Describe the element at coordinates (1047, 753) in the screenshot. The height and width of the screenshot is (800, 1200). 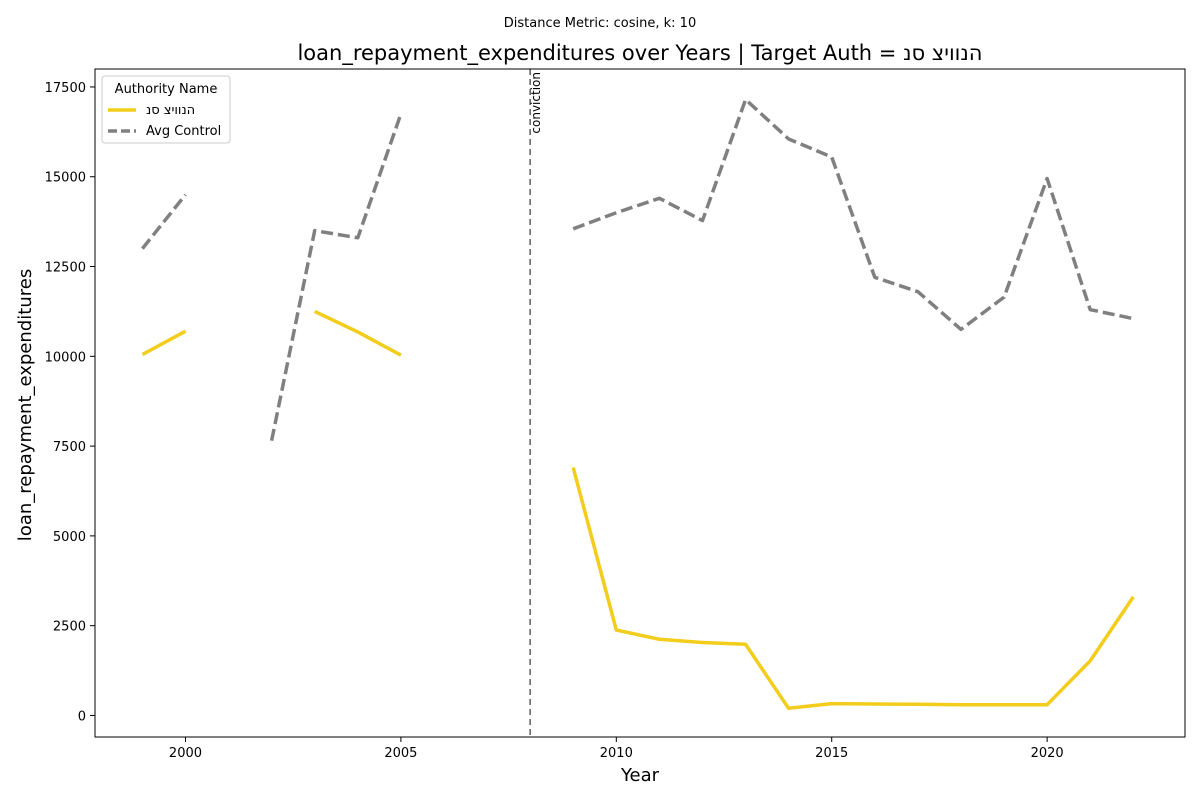
I see `x-tick-label: 2020` at that location.